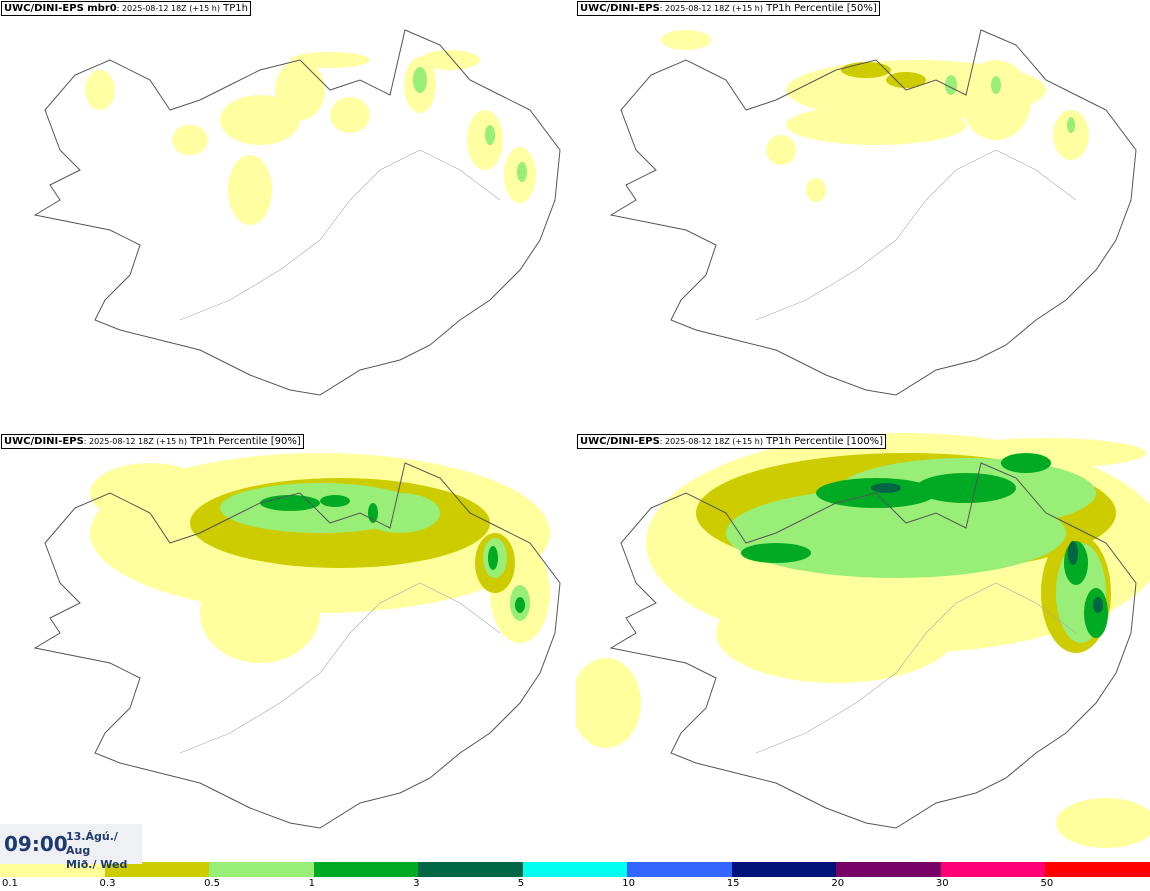 This screenshot has width=1150, height=891. What do you see at coordinates (942, 883) in the screenshot?
I see `legend-label: 30` at bounding box center [942, 883].